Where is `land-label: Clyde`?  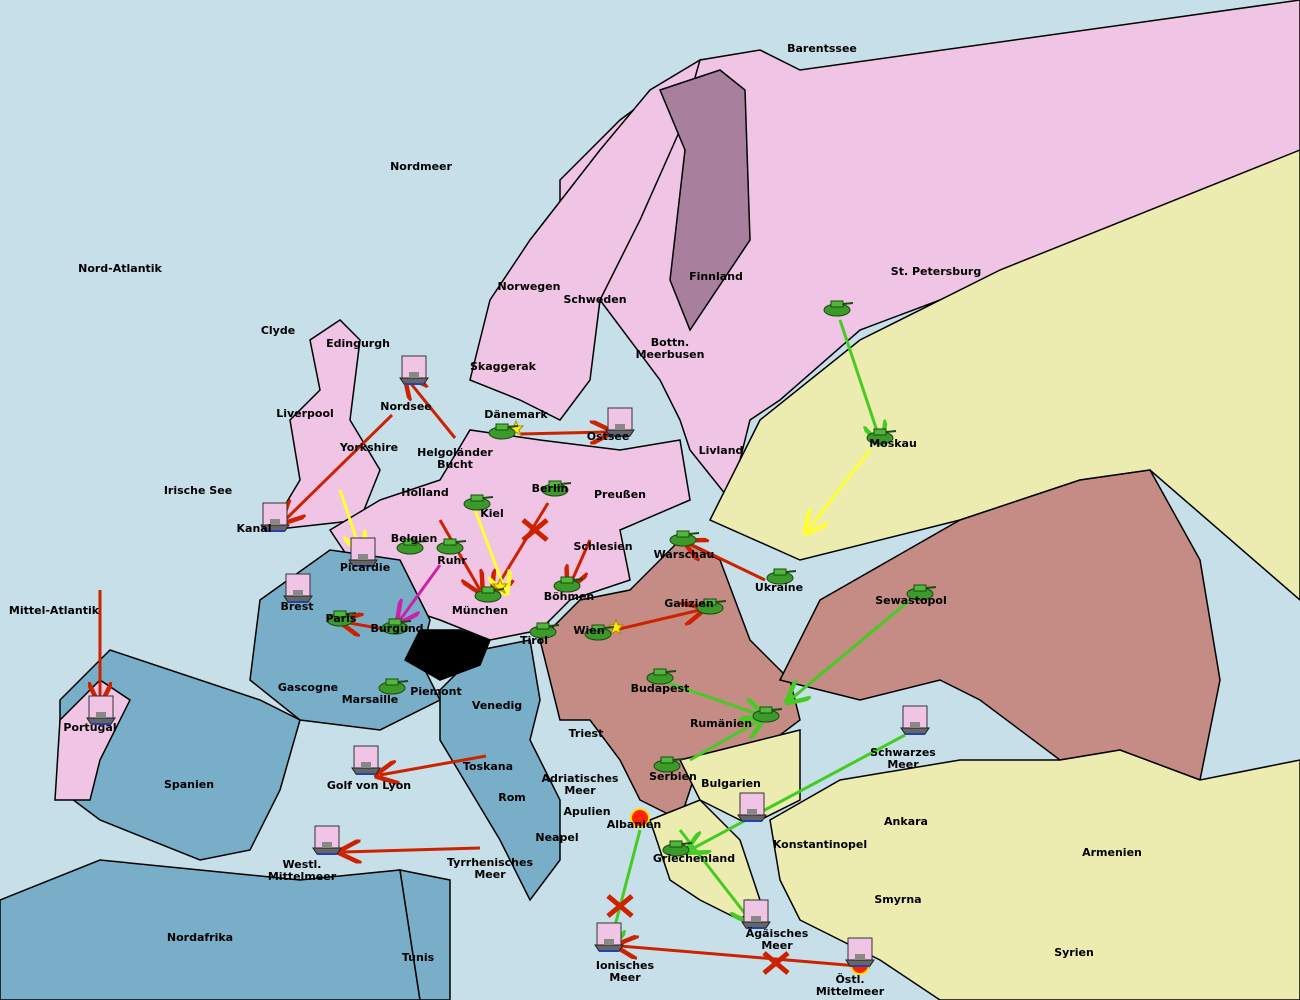
land-label: Clyde is located at coordinates (278, 330).